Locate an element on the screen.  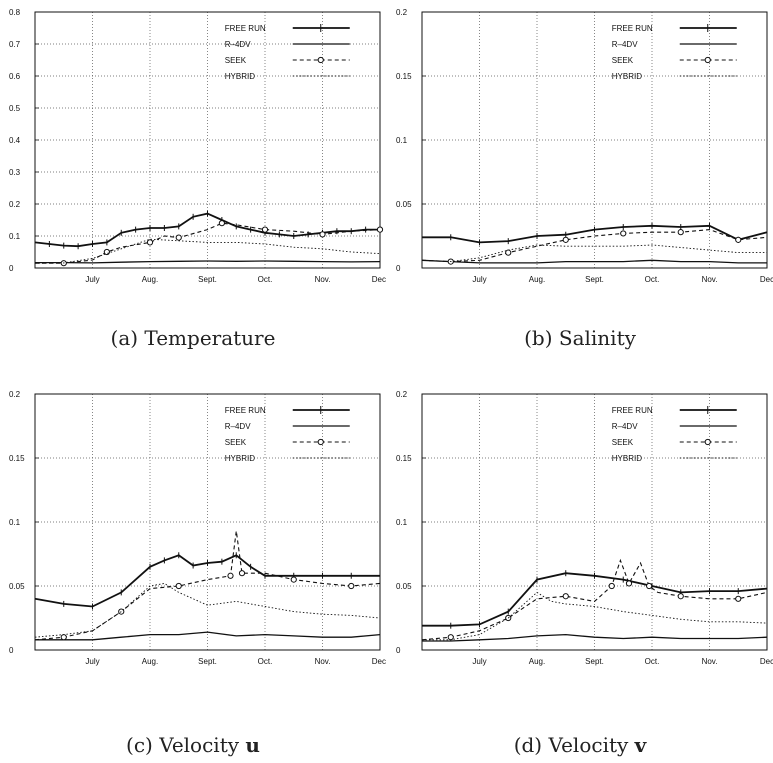
caption-text: Temperature is located at coordinates (210, 338).